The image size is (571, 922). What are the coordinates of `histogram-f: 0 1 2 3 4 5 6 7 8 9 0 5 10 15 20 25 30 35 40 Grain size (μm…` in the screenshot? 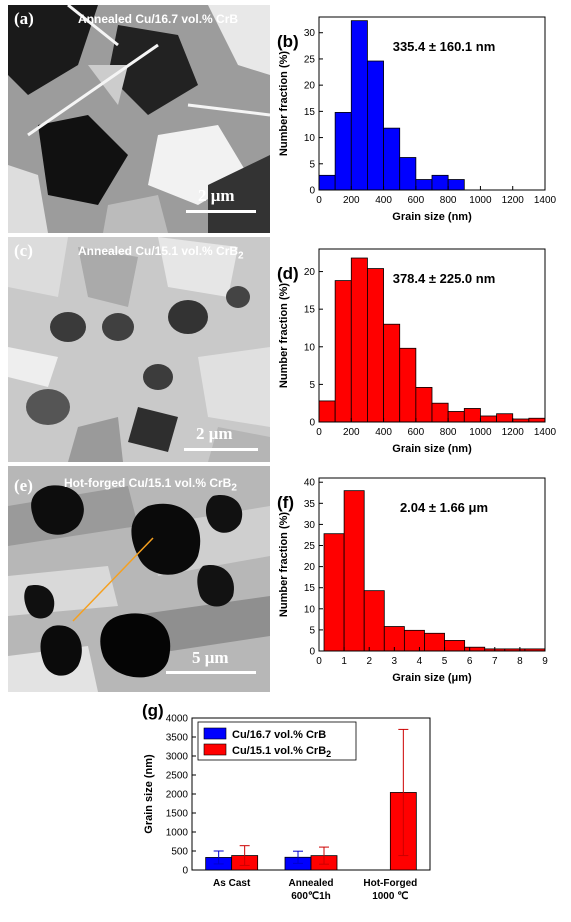 It's located at (412, 580).